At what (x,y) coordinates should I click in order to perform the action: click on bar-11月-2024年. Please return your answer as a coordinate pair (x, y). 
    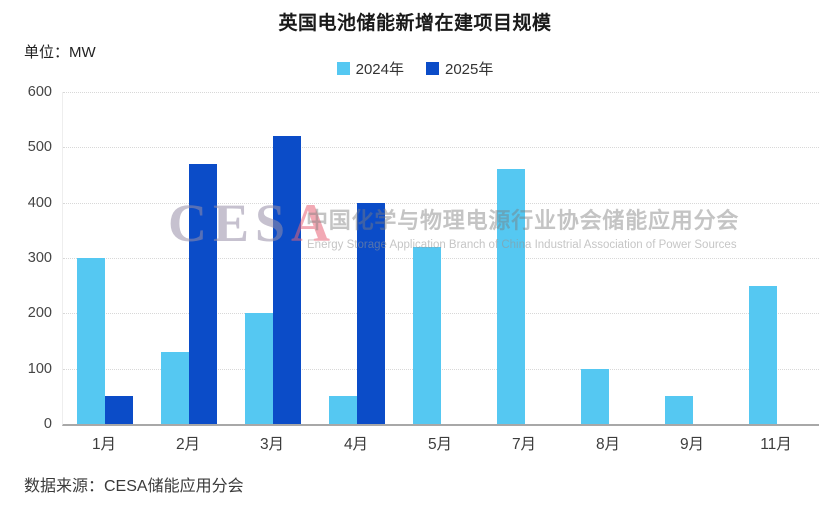
    Looking at the image, I should click on (763, 354).